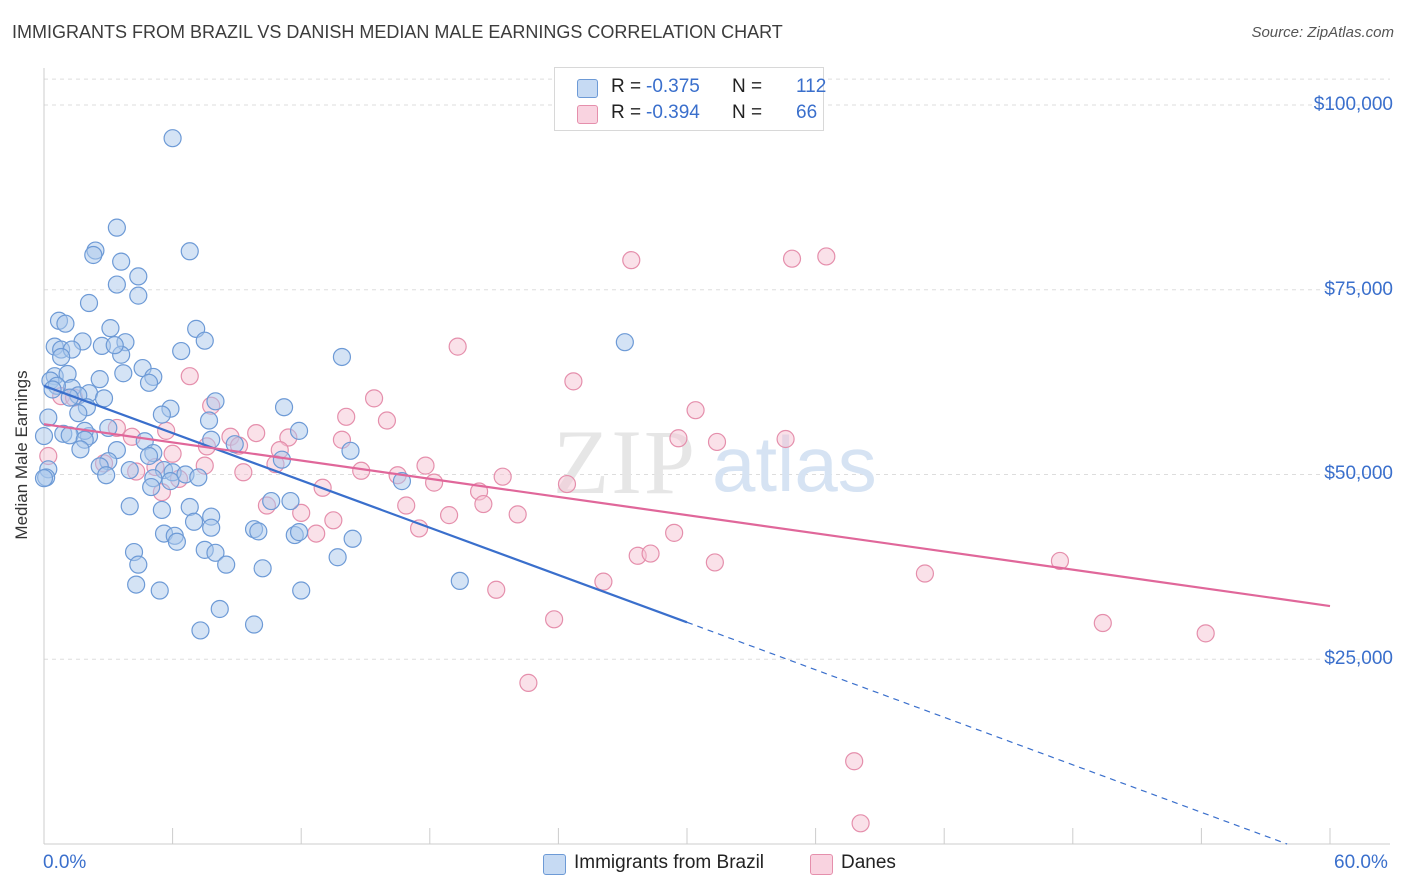  I want to click on trend-line-brazil, so click(365, 504).